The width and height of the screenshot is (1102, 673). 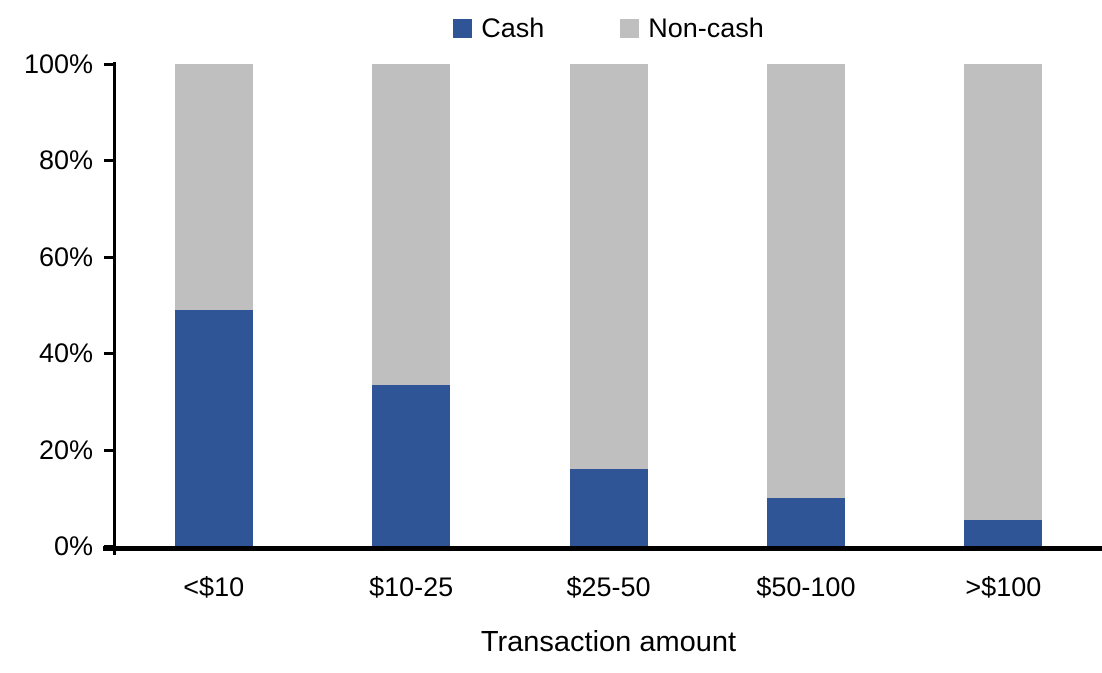 What do you see at coordinates (65, 256) in the screenshot?
I see `y-tick-label: 60%` at bounding box center [65, 256].